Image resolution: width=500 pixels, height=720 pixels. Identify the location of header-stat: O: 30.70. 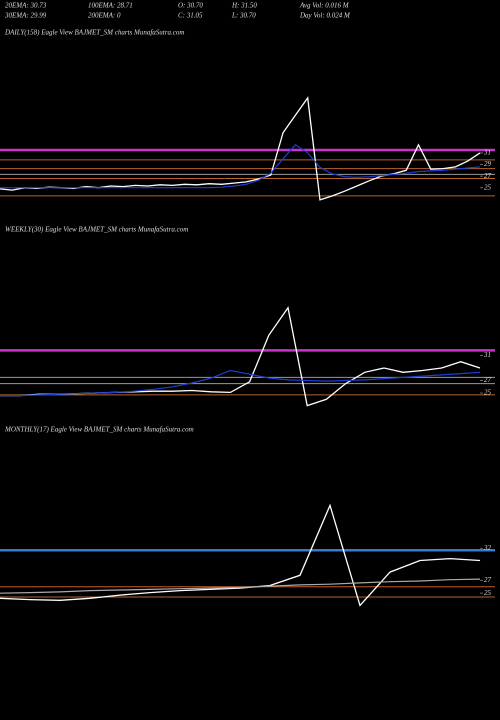
(190, 6).